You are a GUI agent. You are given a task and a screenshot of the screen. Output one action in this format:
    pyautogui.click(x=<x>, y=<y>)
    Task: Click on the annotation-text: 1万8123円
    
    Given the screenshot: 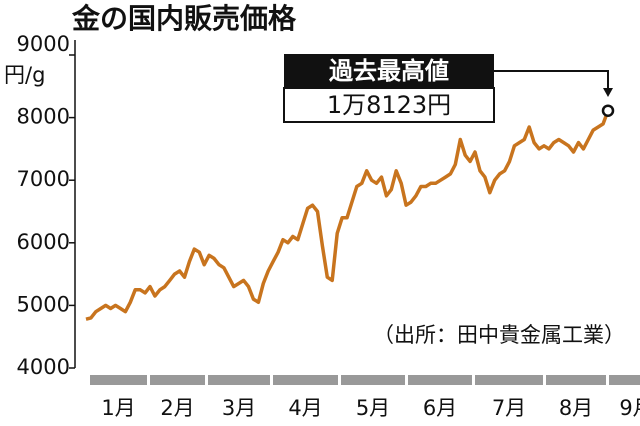 What is the action you would take?
    pyautogui.click(x=389, y=105)
    